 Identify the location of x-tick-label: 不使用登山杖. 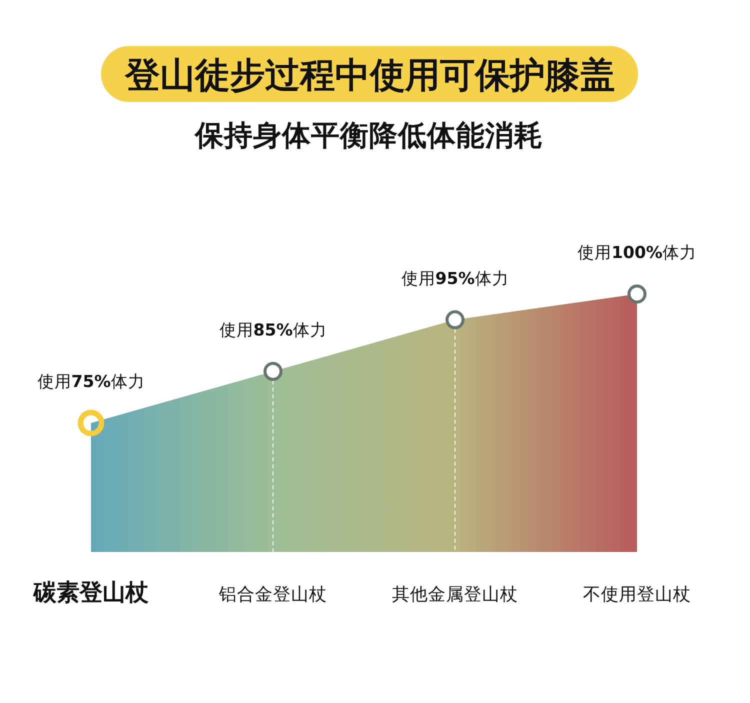
(637, 595).